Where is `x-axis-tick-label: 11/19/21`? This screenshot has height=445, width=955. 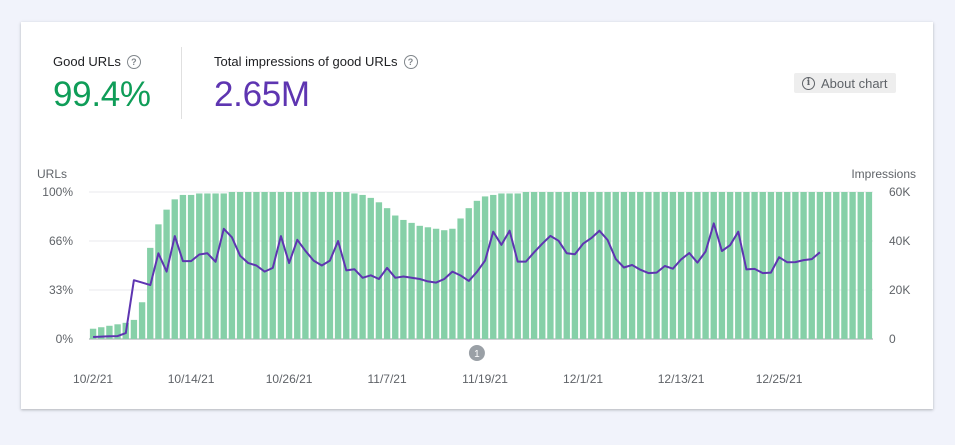
x-axis-tick-label: 11/19/21 is located at coordinates (485, 379).